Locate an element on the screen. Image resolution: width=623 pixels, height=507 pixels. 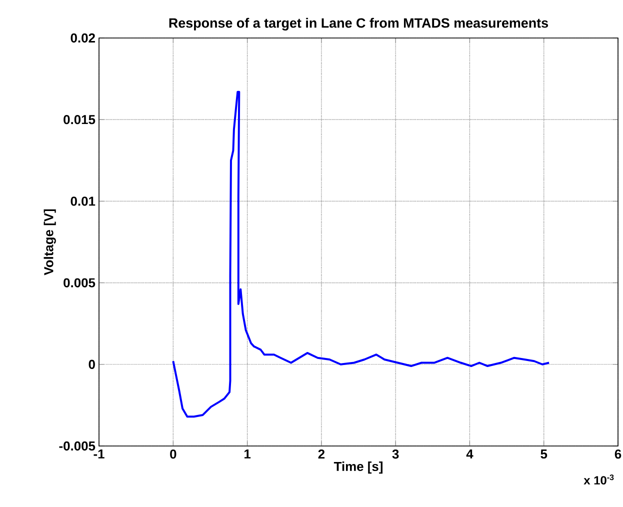
y-tick-label: 0.015 is located at coordinates (80, 119).